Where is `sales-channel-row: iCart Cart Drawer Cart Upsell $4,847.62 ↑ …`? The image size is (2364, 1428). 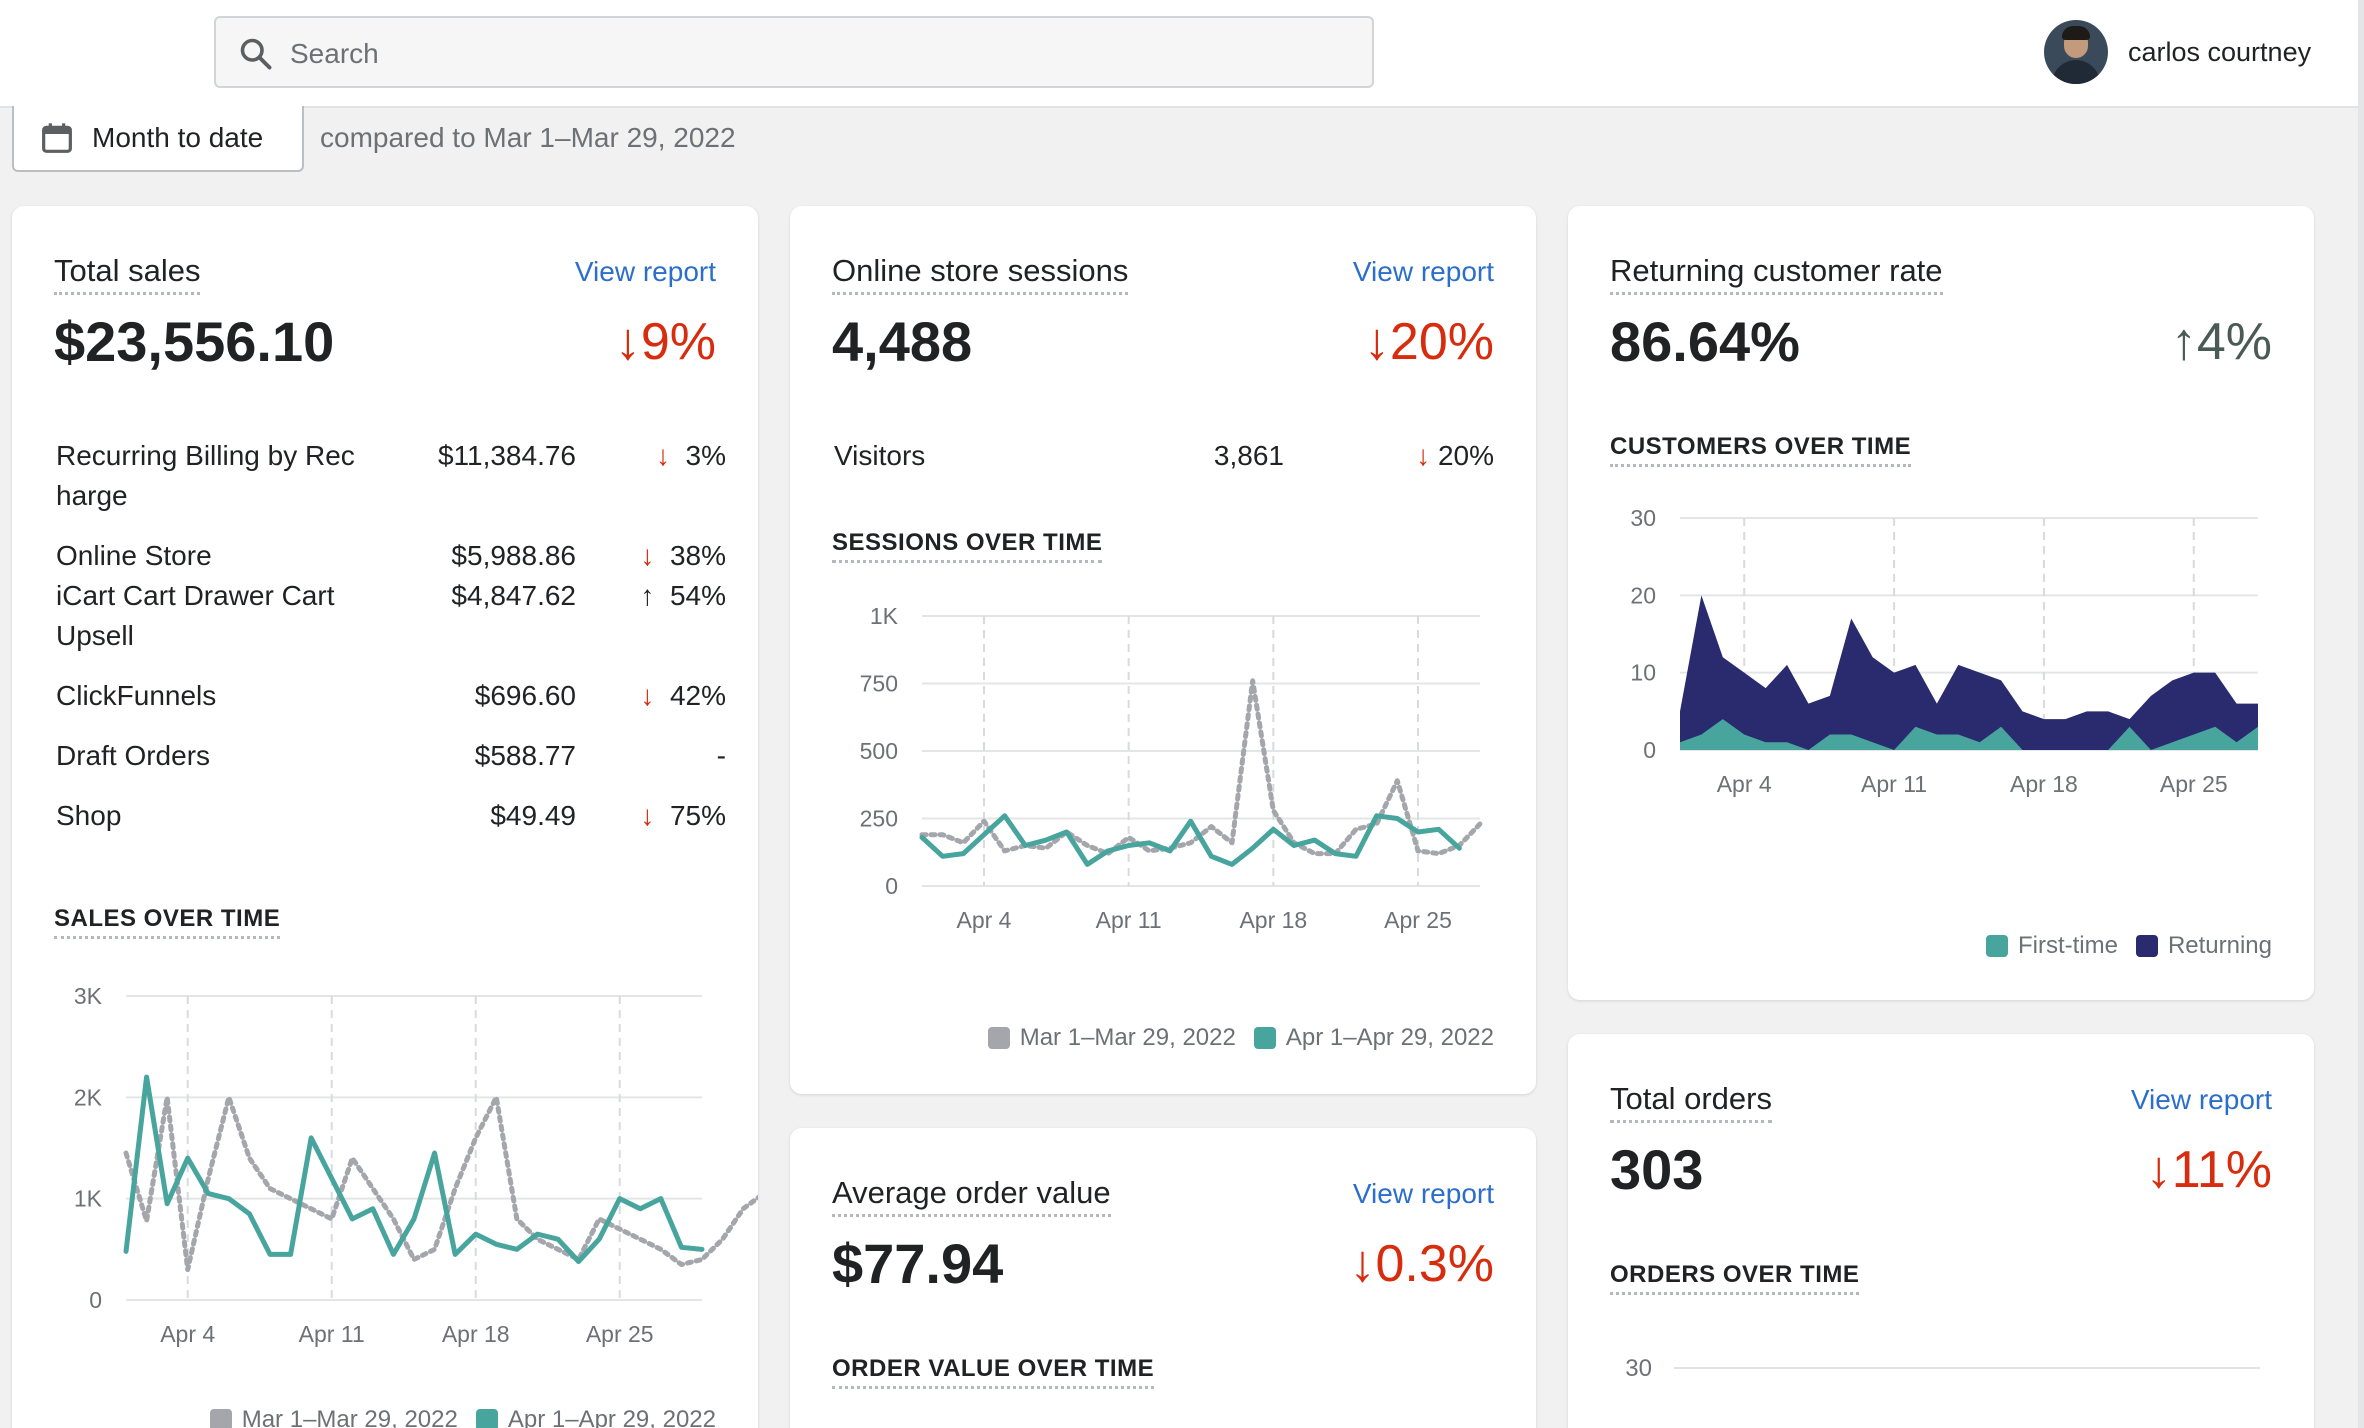
sales-channel-row: iCart Cart Drawer Cart Upsell $4,847.62 ↑ … is located at coordinates (391, 616).